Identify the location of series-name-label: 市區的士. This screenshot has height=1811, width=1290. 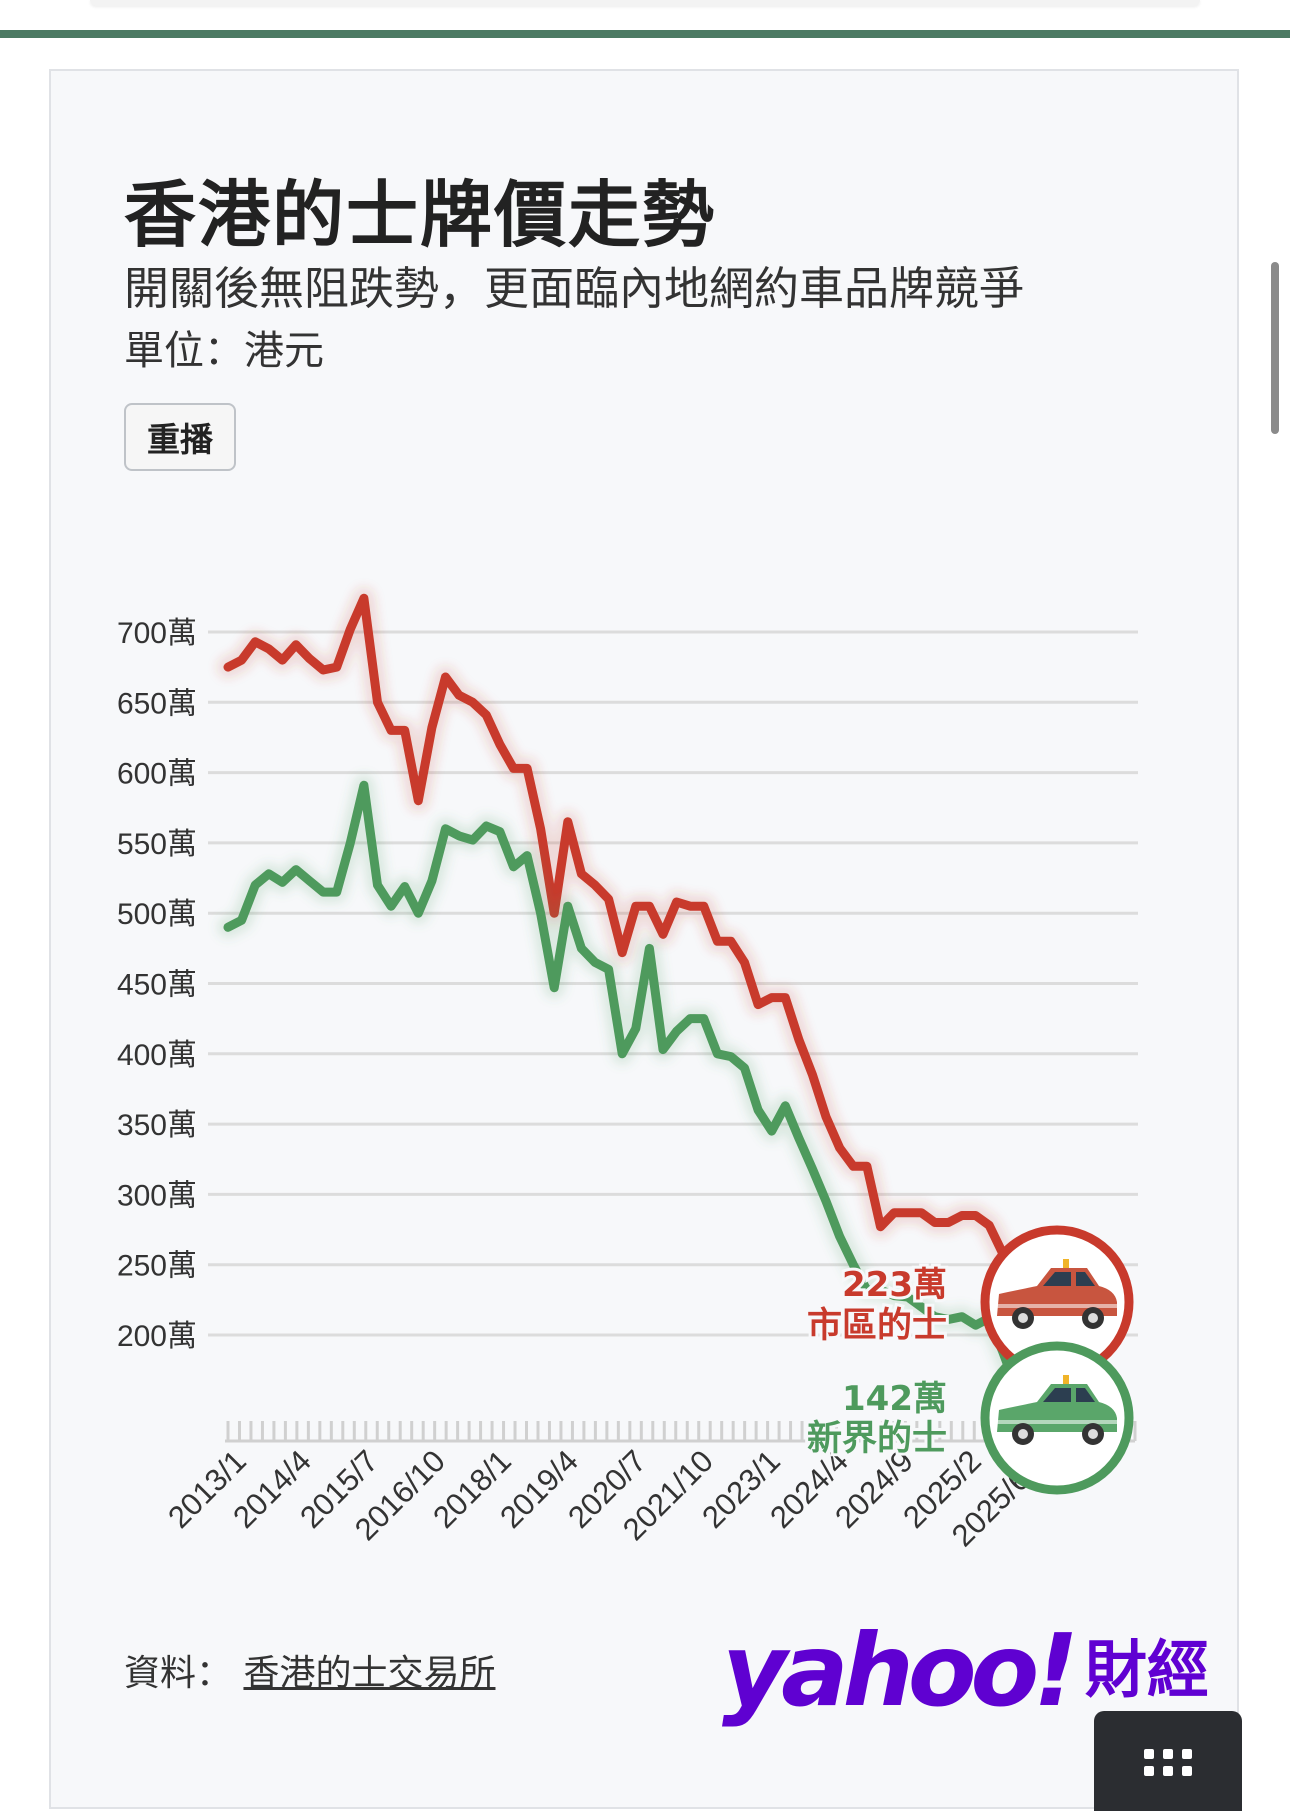
(877, 1326).